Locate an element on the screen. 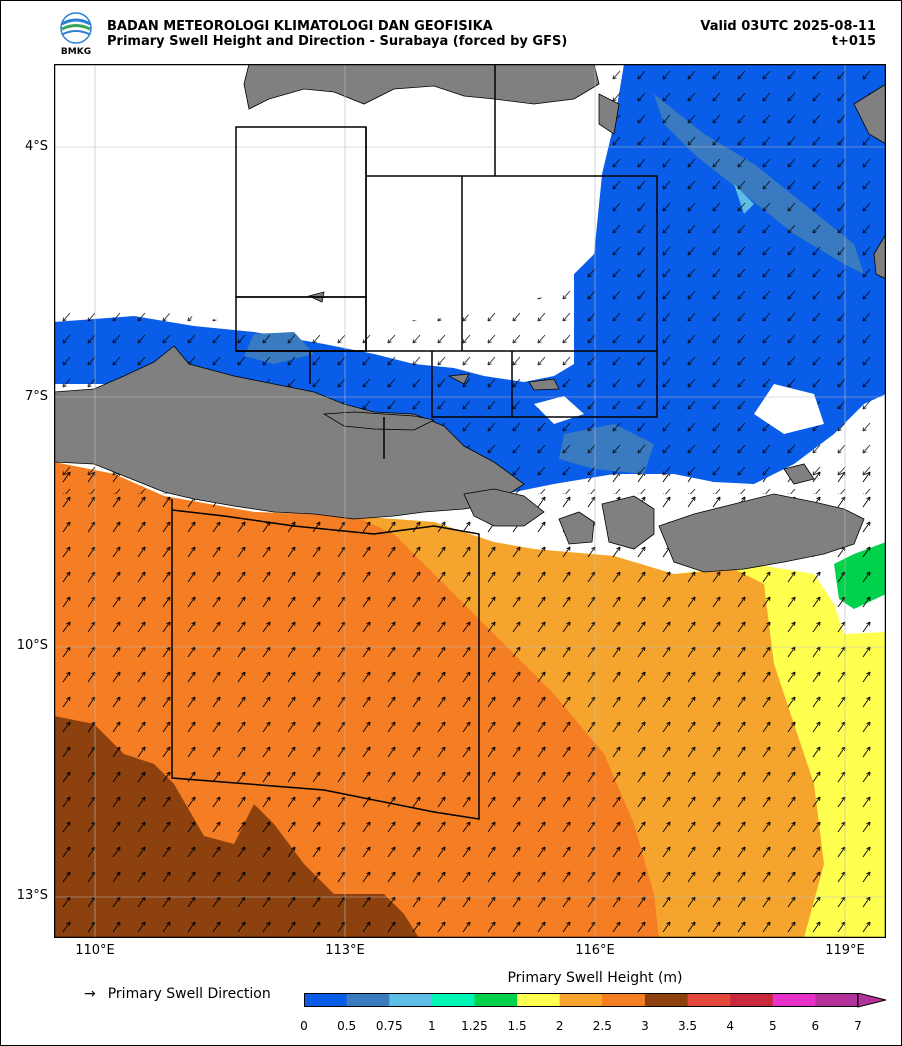  colorbar-tick-label: 1 is located at coordinates (432, 1026).